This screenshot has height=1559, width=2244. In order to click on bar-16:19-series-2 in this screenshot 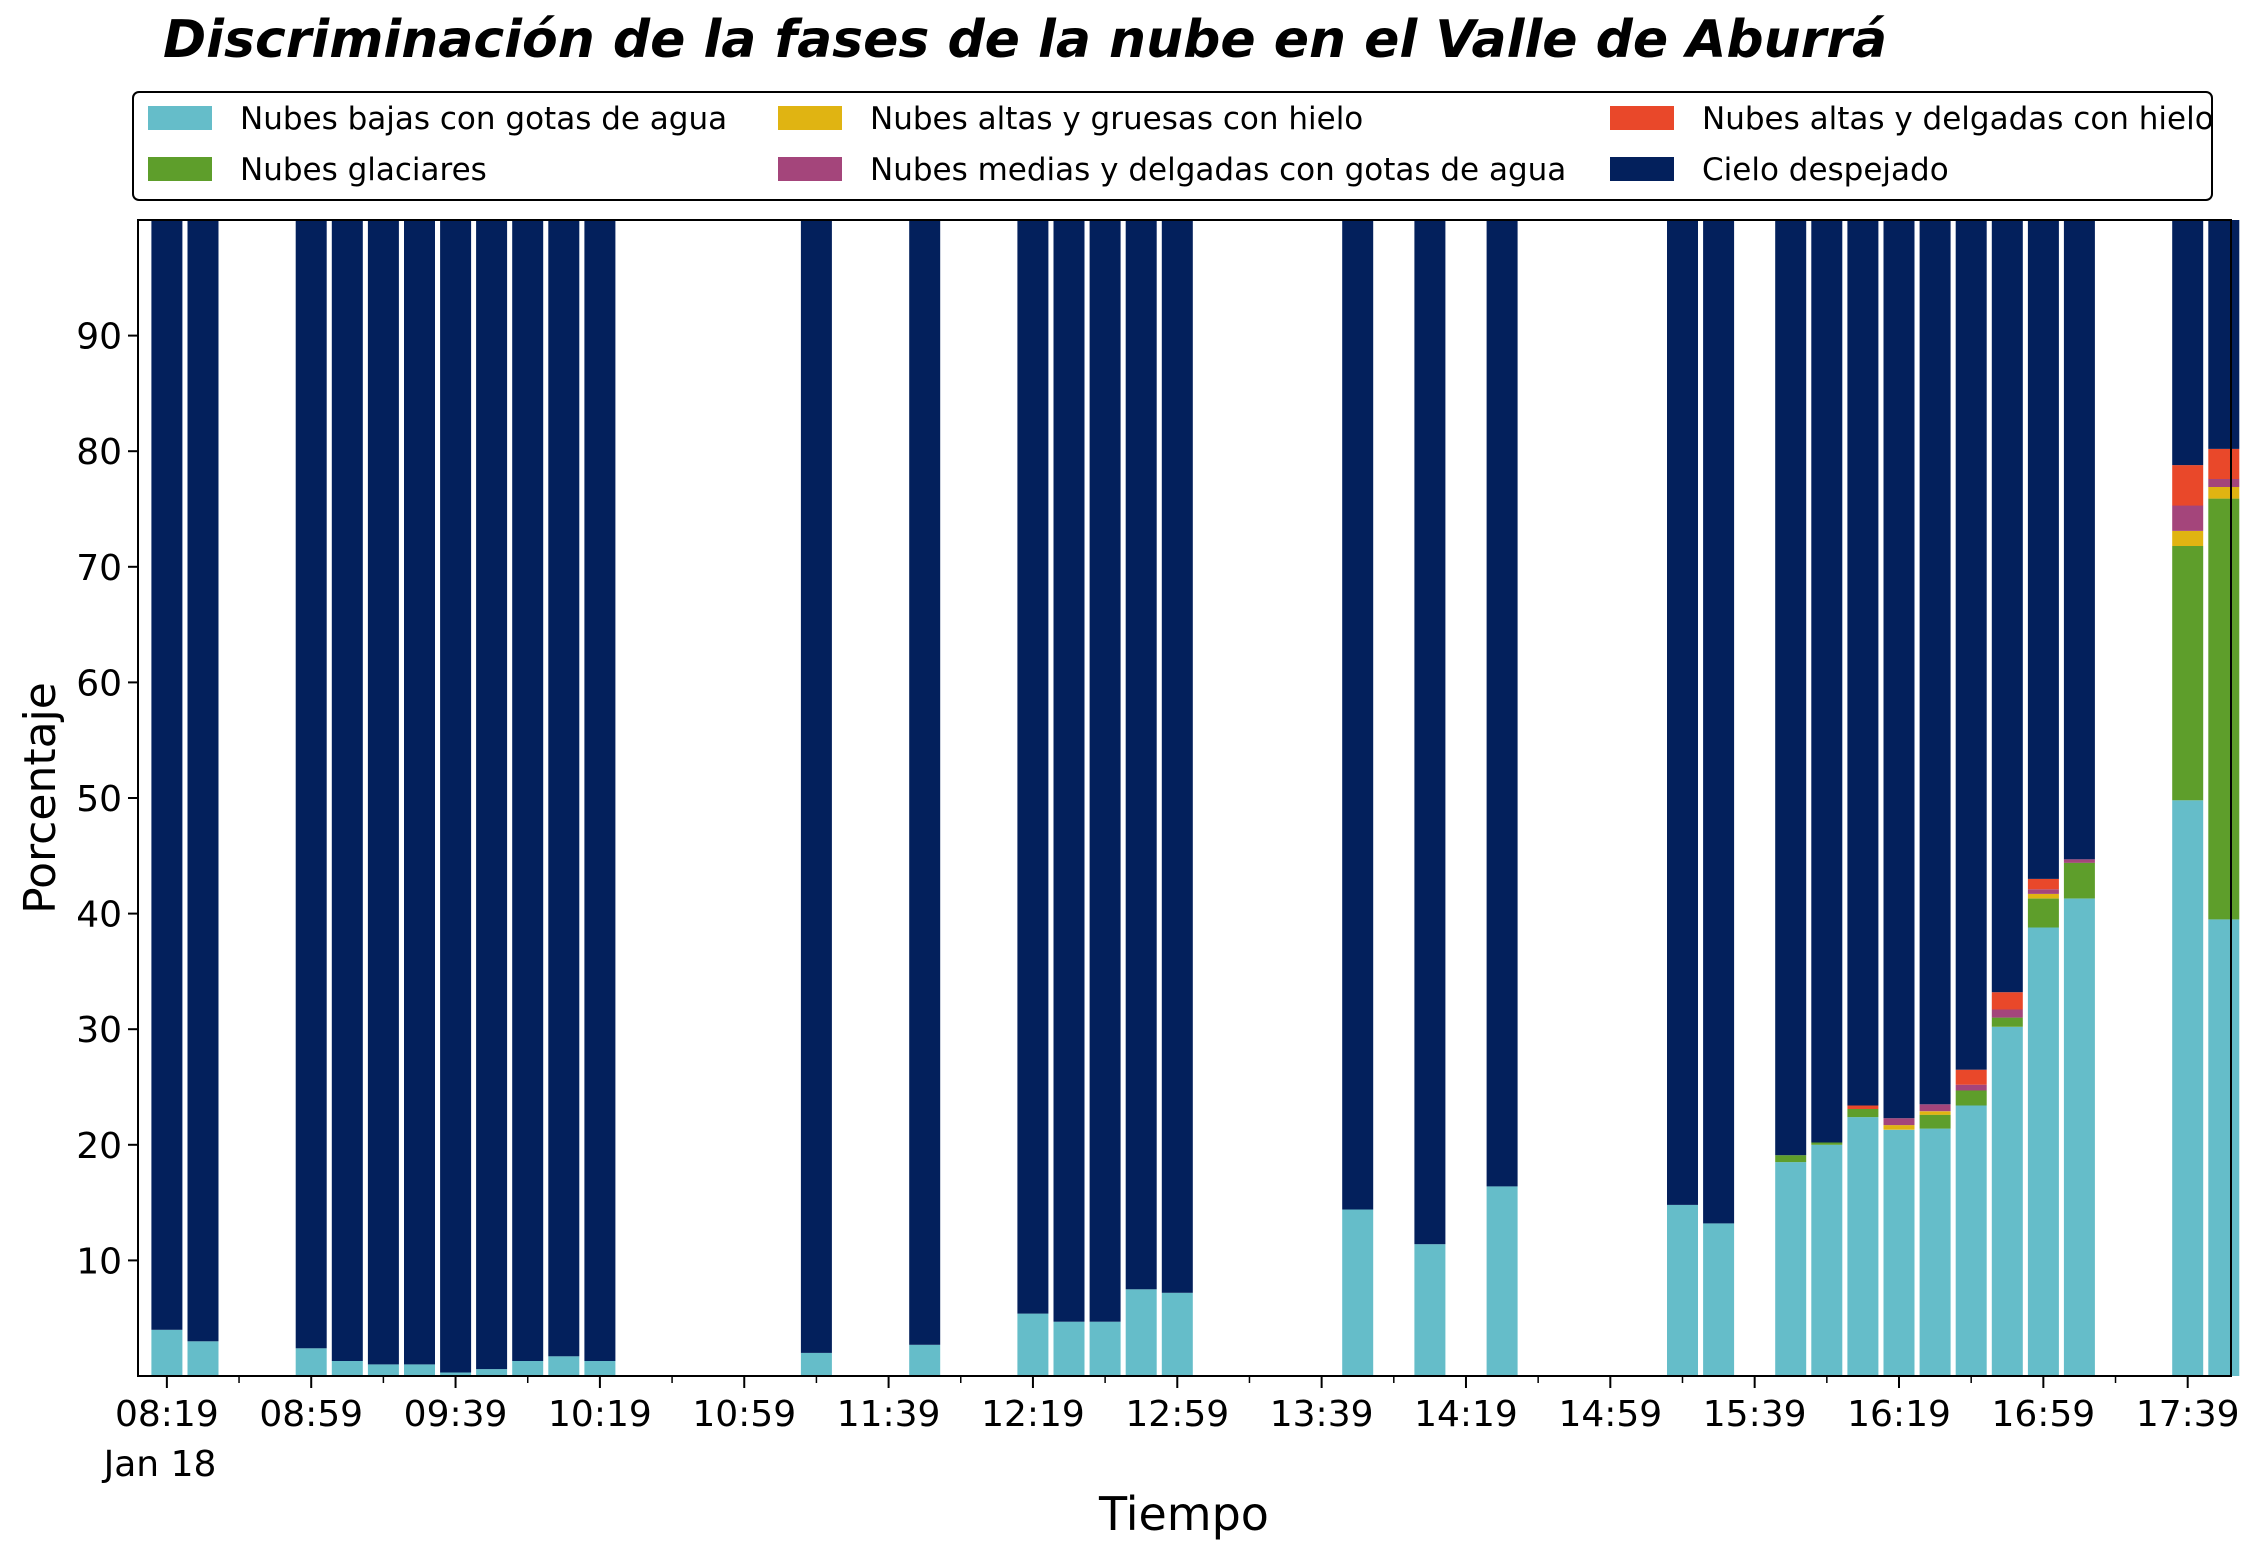, I will do `click(1899, 1127)`.